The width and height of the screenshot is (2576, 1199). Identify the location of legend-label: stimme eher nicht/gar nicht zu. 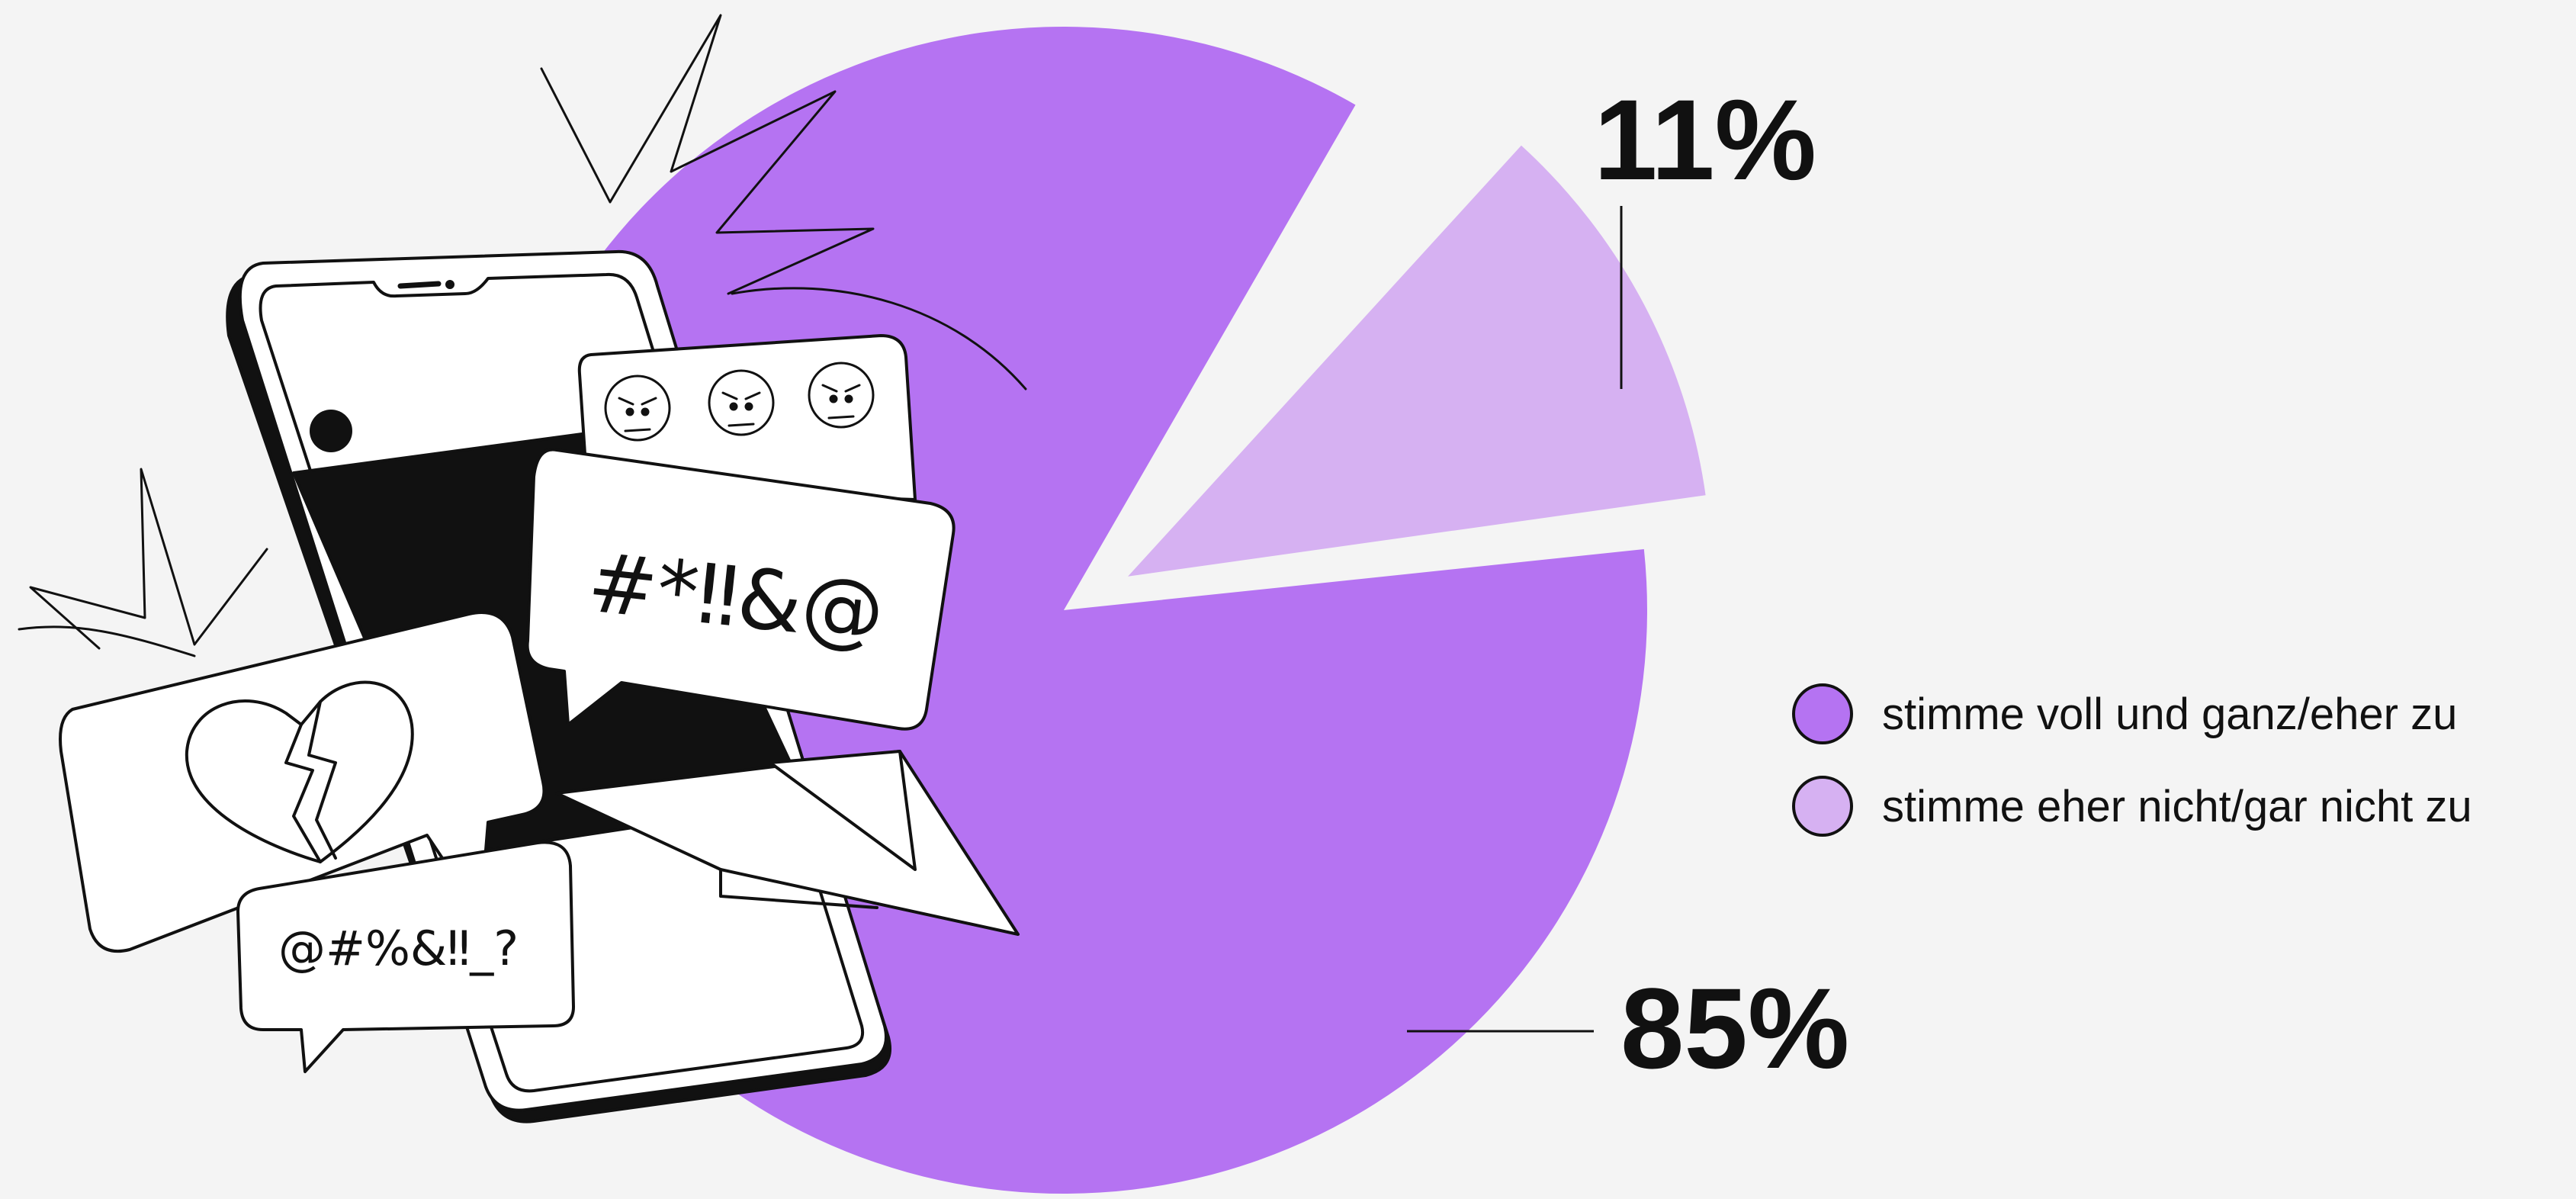
(2177, 806).